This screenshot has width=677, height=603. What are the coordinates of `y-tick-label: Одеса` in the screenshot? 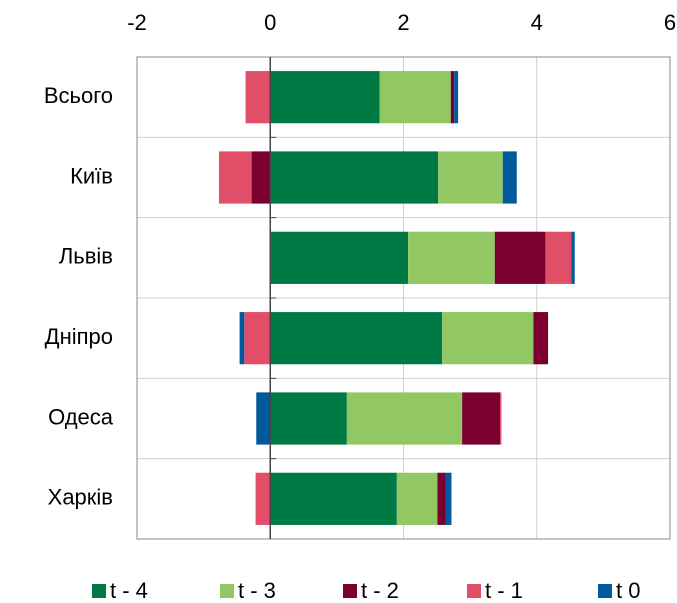 It's located at (81, 416).